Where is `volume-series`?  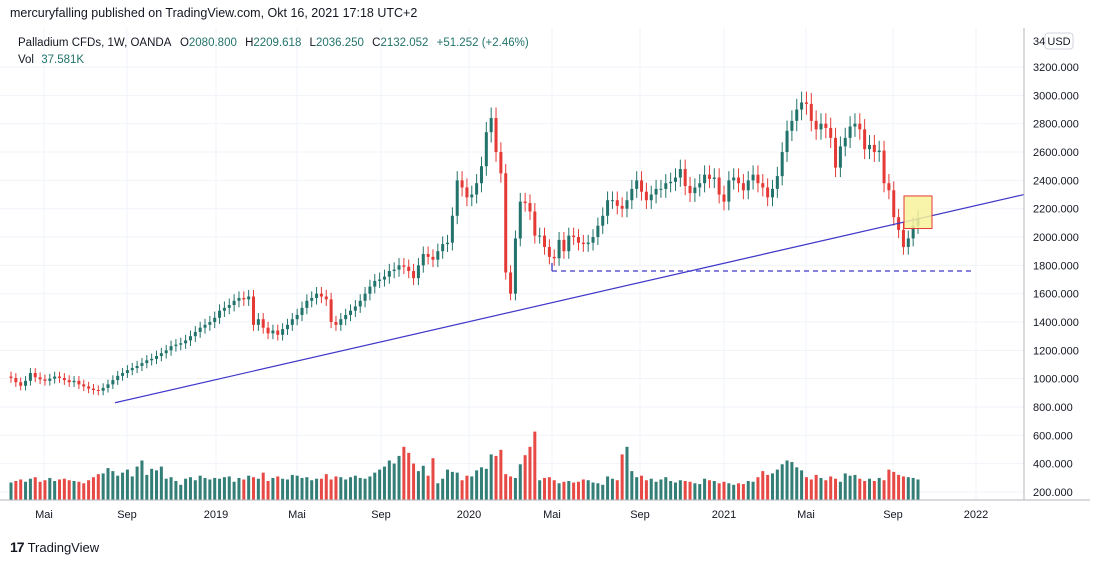 volume-series is located at coordinates (464, 465).